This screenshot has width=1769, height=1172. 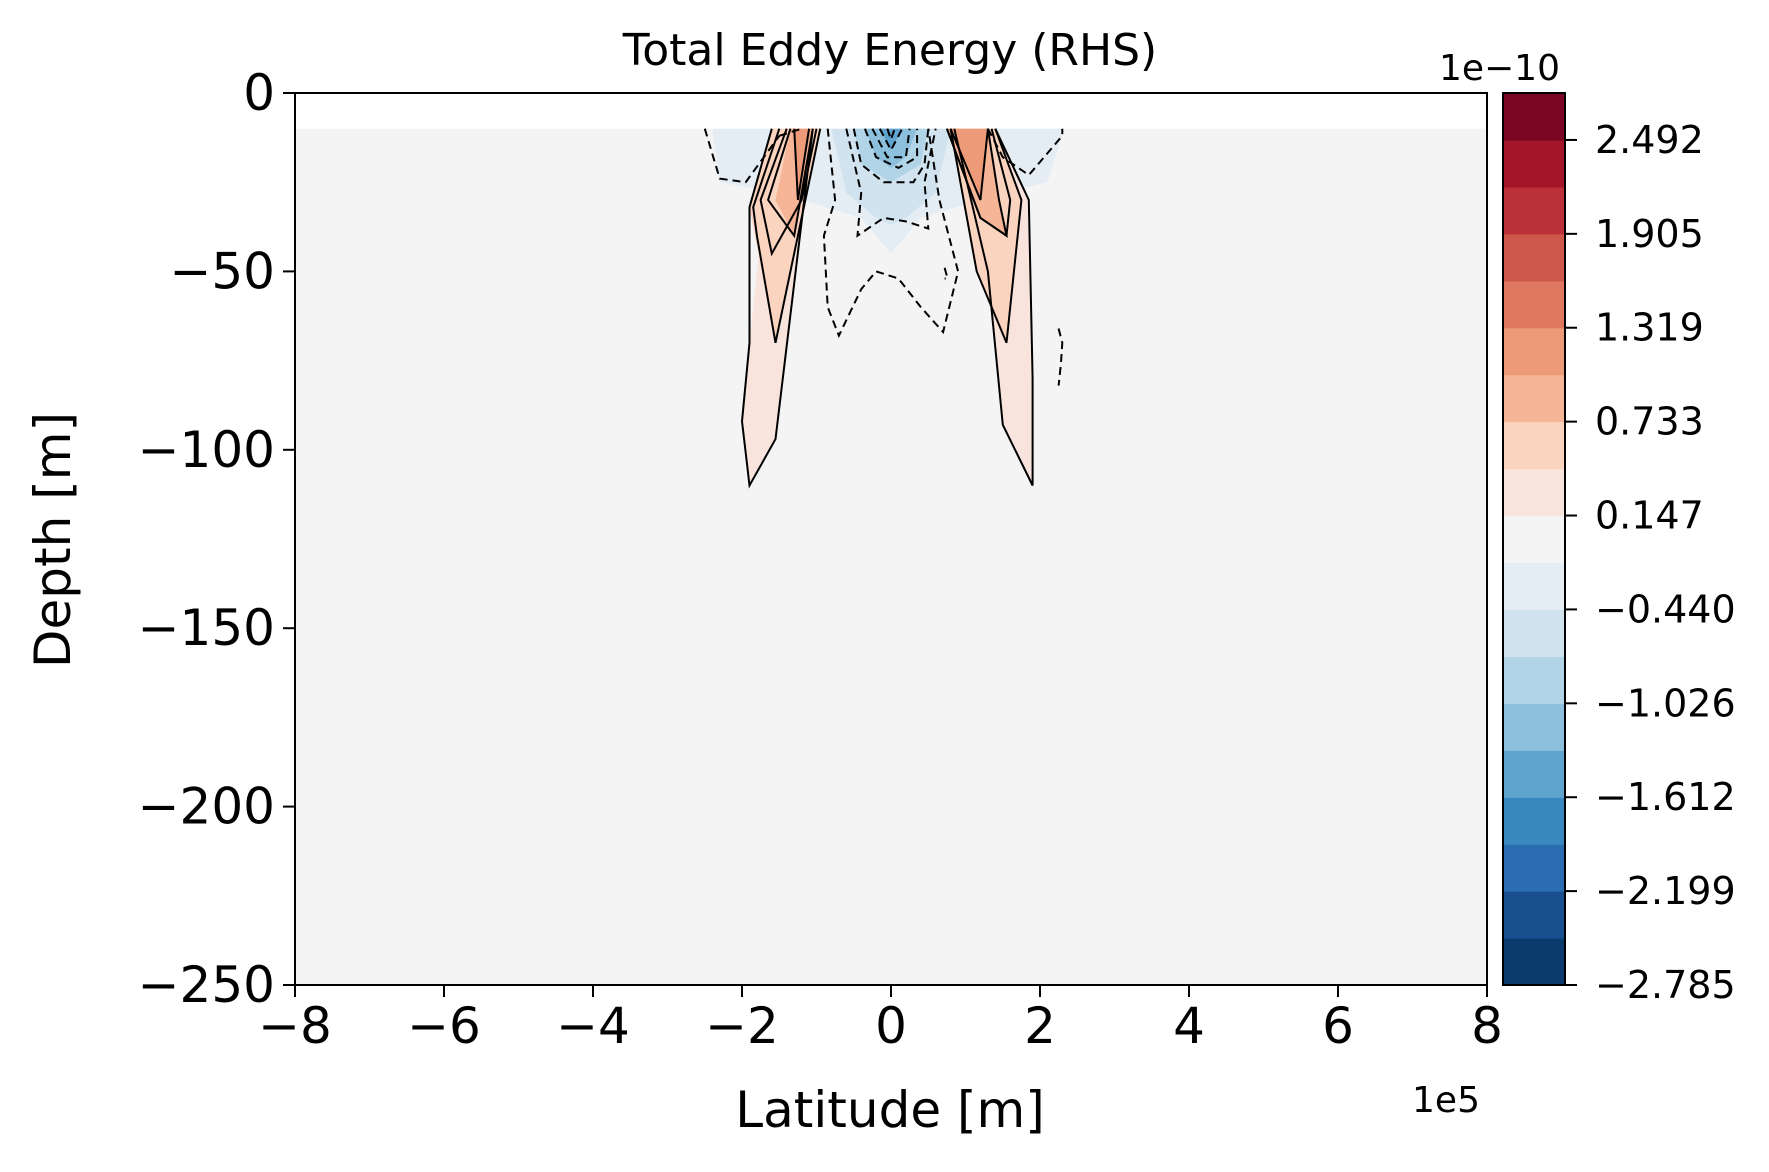 I want to click on x-tick-label: −8, so click(x=295, y=1026).